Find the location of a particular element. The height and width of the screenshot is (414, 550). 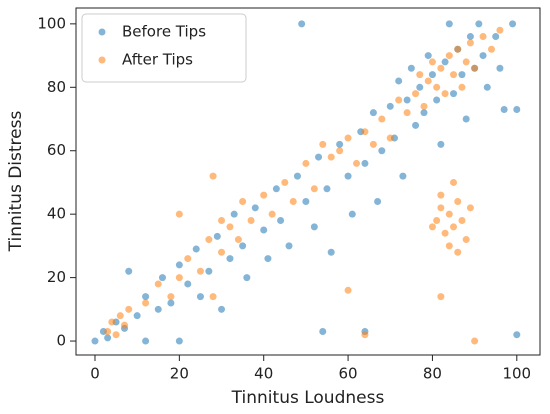

legend-label: After Tips is located at coordinates (157, 60).